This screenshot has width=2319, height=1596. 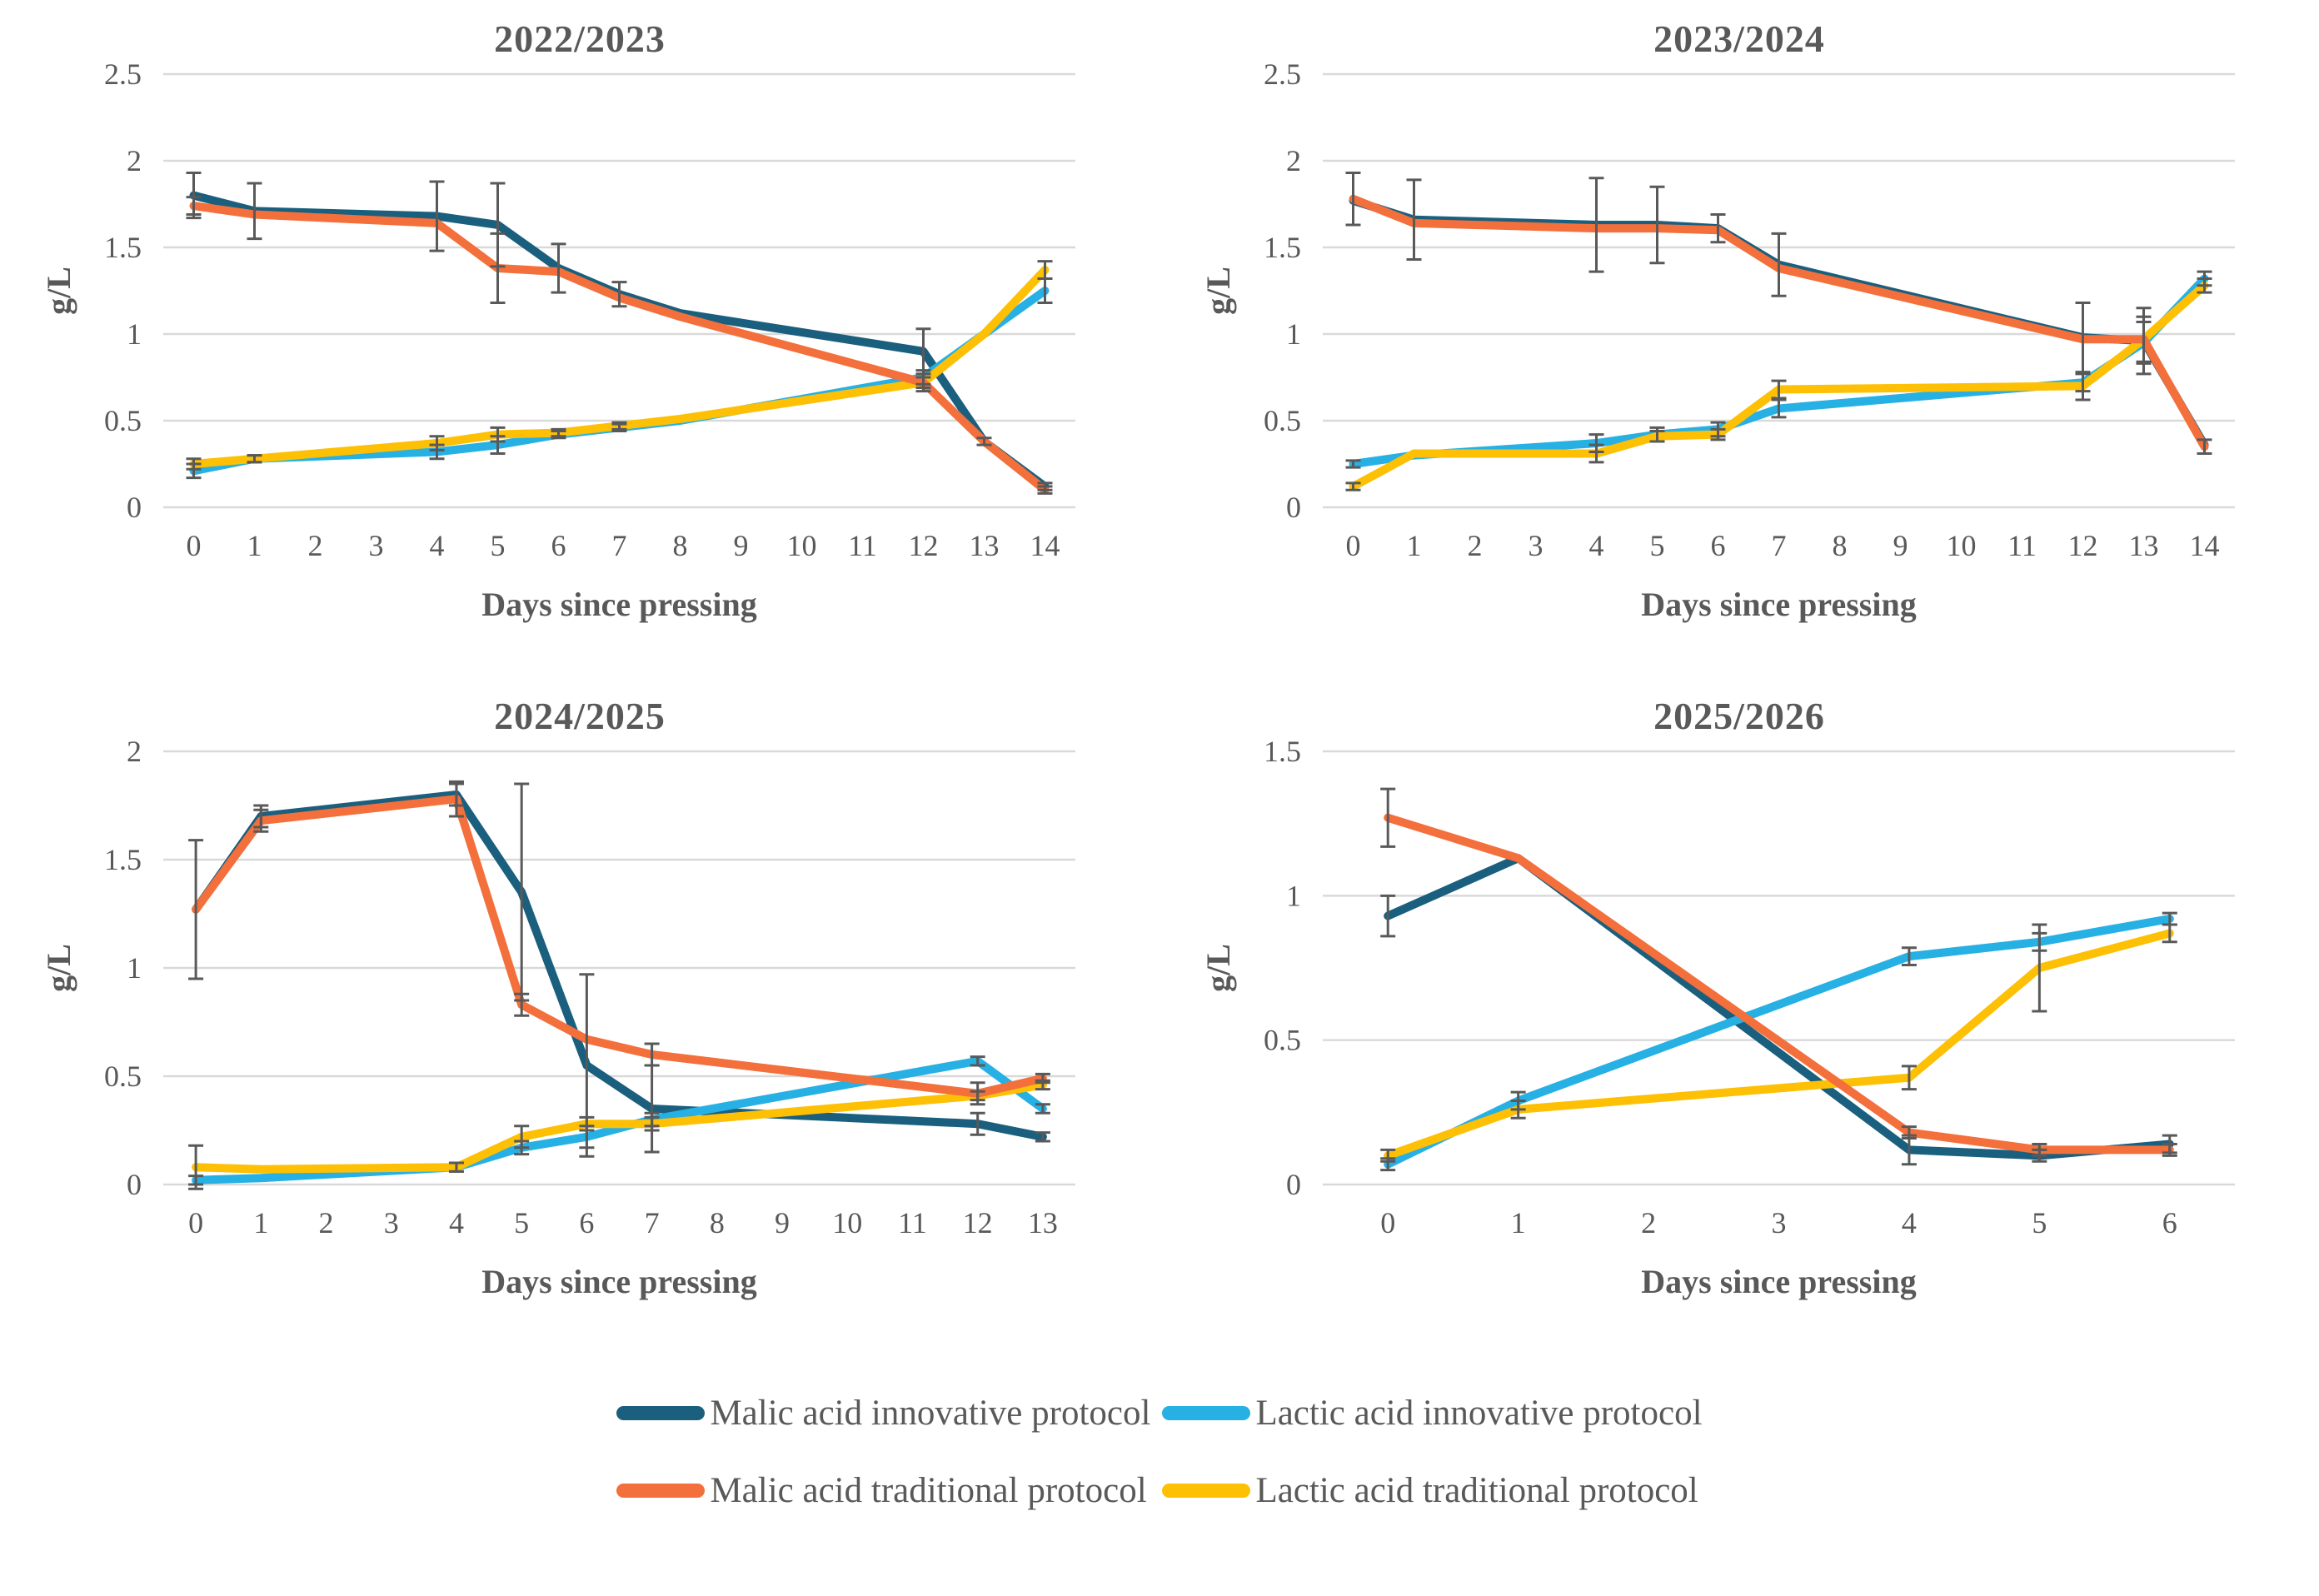 I want to click on legend-item-malic-traditional: Malic acid traditional protocol, so click(x=883, y=1490).